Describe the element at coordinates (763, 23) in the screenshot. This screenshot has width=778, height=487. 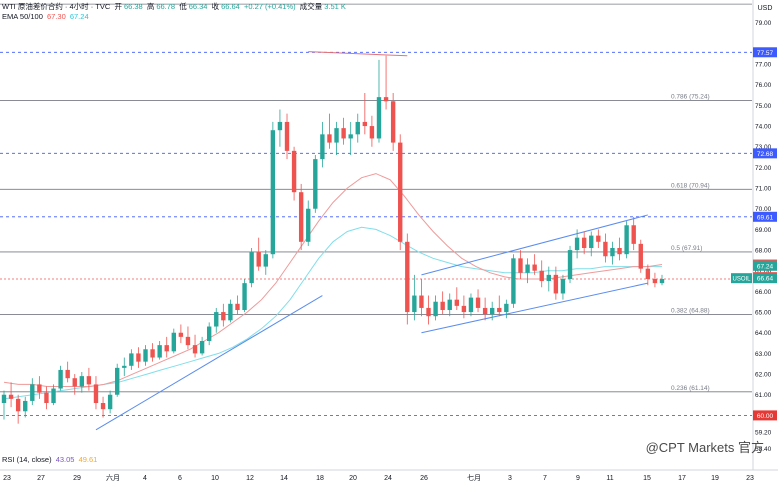
I see `y-tick-label: 79.00` at that location.